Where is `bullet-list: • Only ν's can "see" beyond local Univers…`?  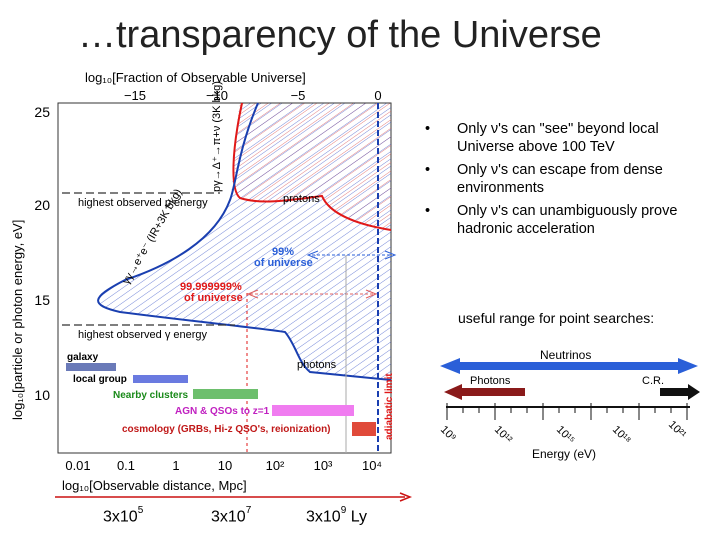 bullet-list: • Only ν's can "see" beyond local Univers… is located at coordinates (570, 181).